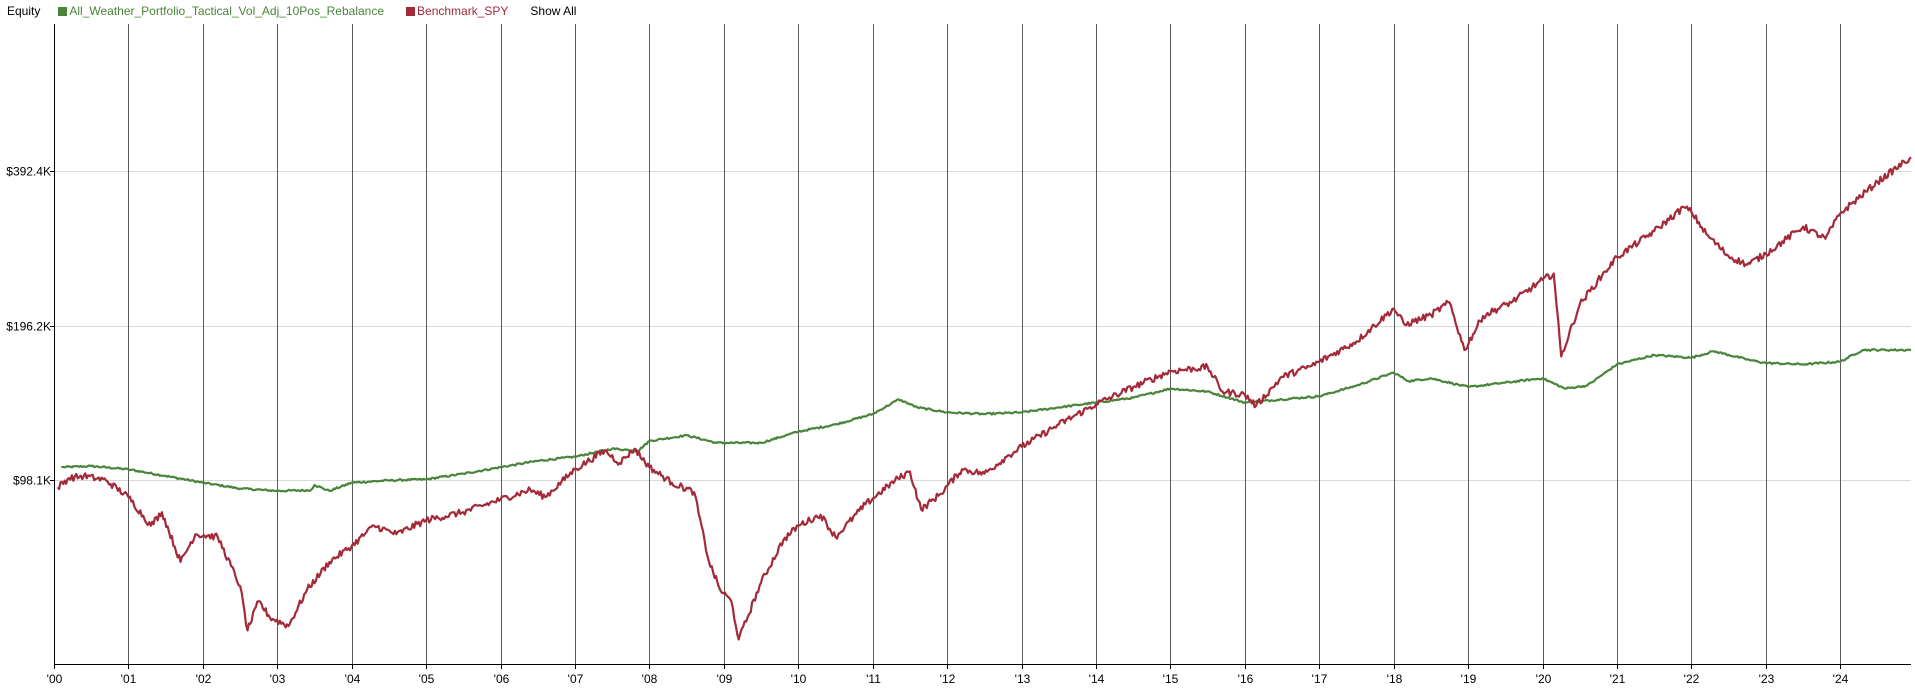  Describe the element at coordinates (1841, 679) in the screenshot. I see `x-tick-label: '24` at that location.